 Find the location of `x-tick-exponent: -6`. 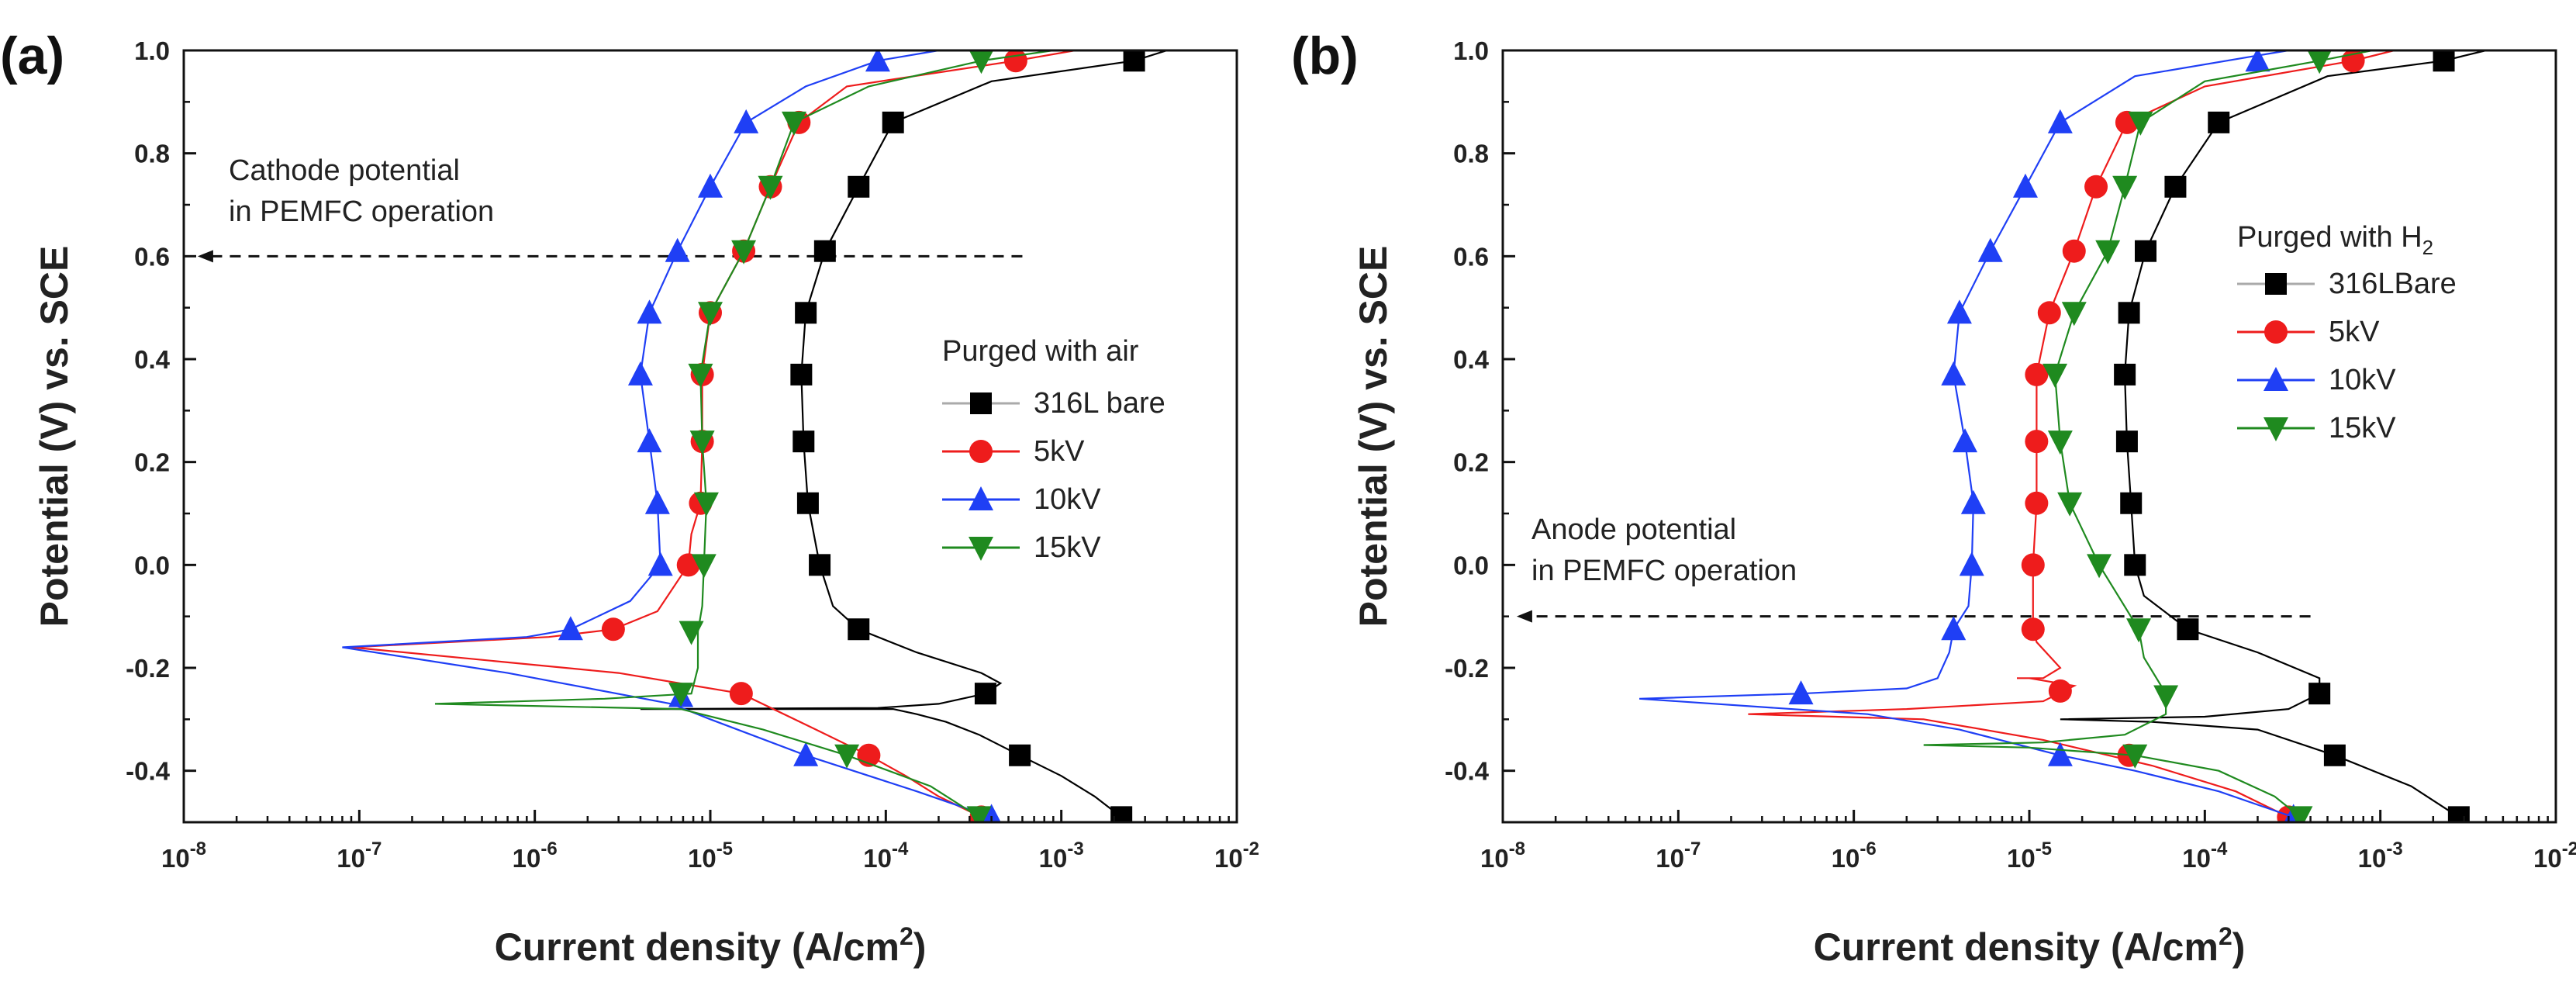

x-tick-exponent: -6 is located at coordinates (1867, 849).